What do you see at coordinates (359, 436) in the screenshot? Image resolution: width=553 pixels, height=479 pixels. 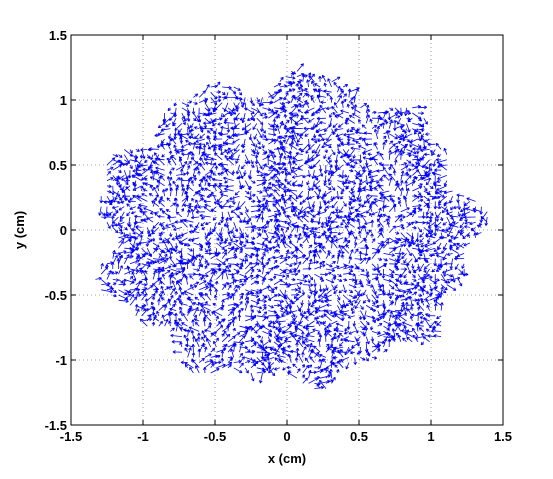 I see `x-tick-label: 0.5` at bounding box center [359, 436].